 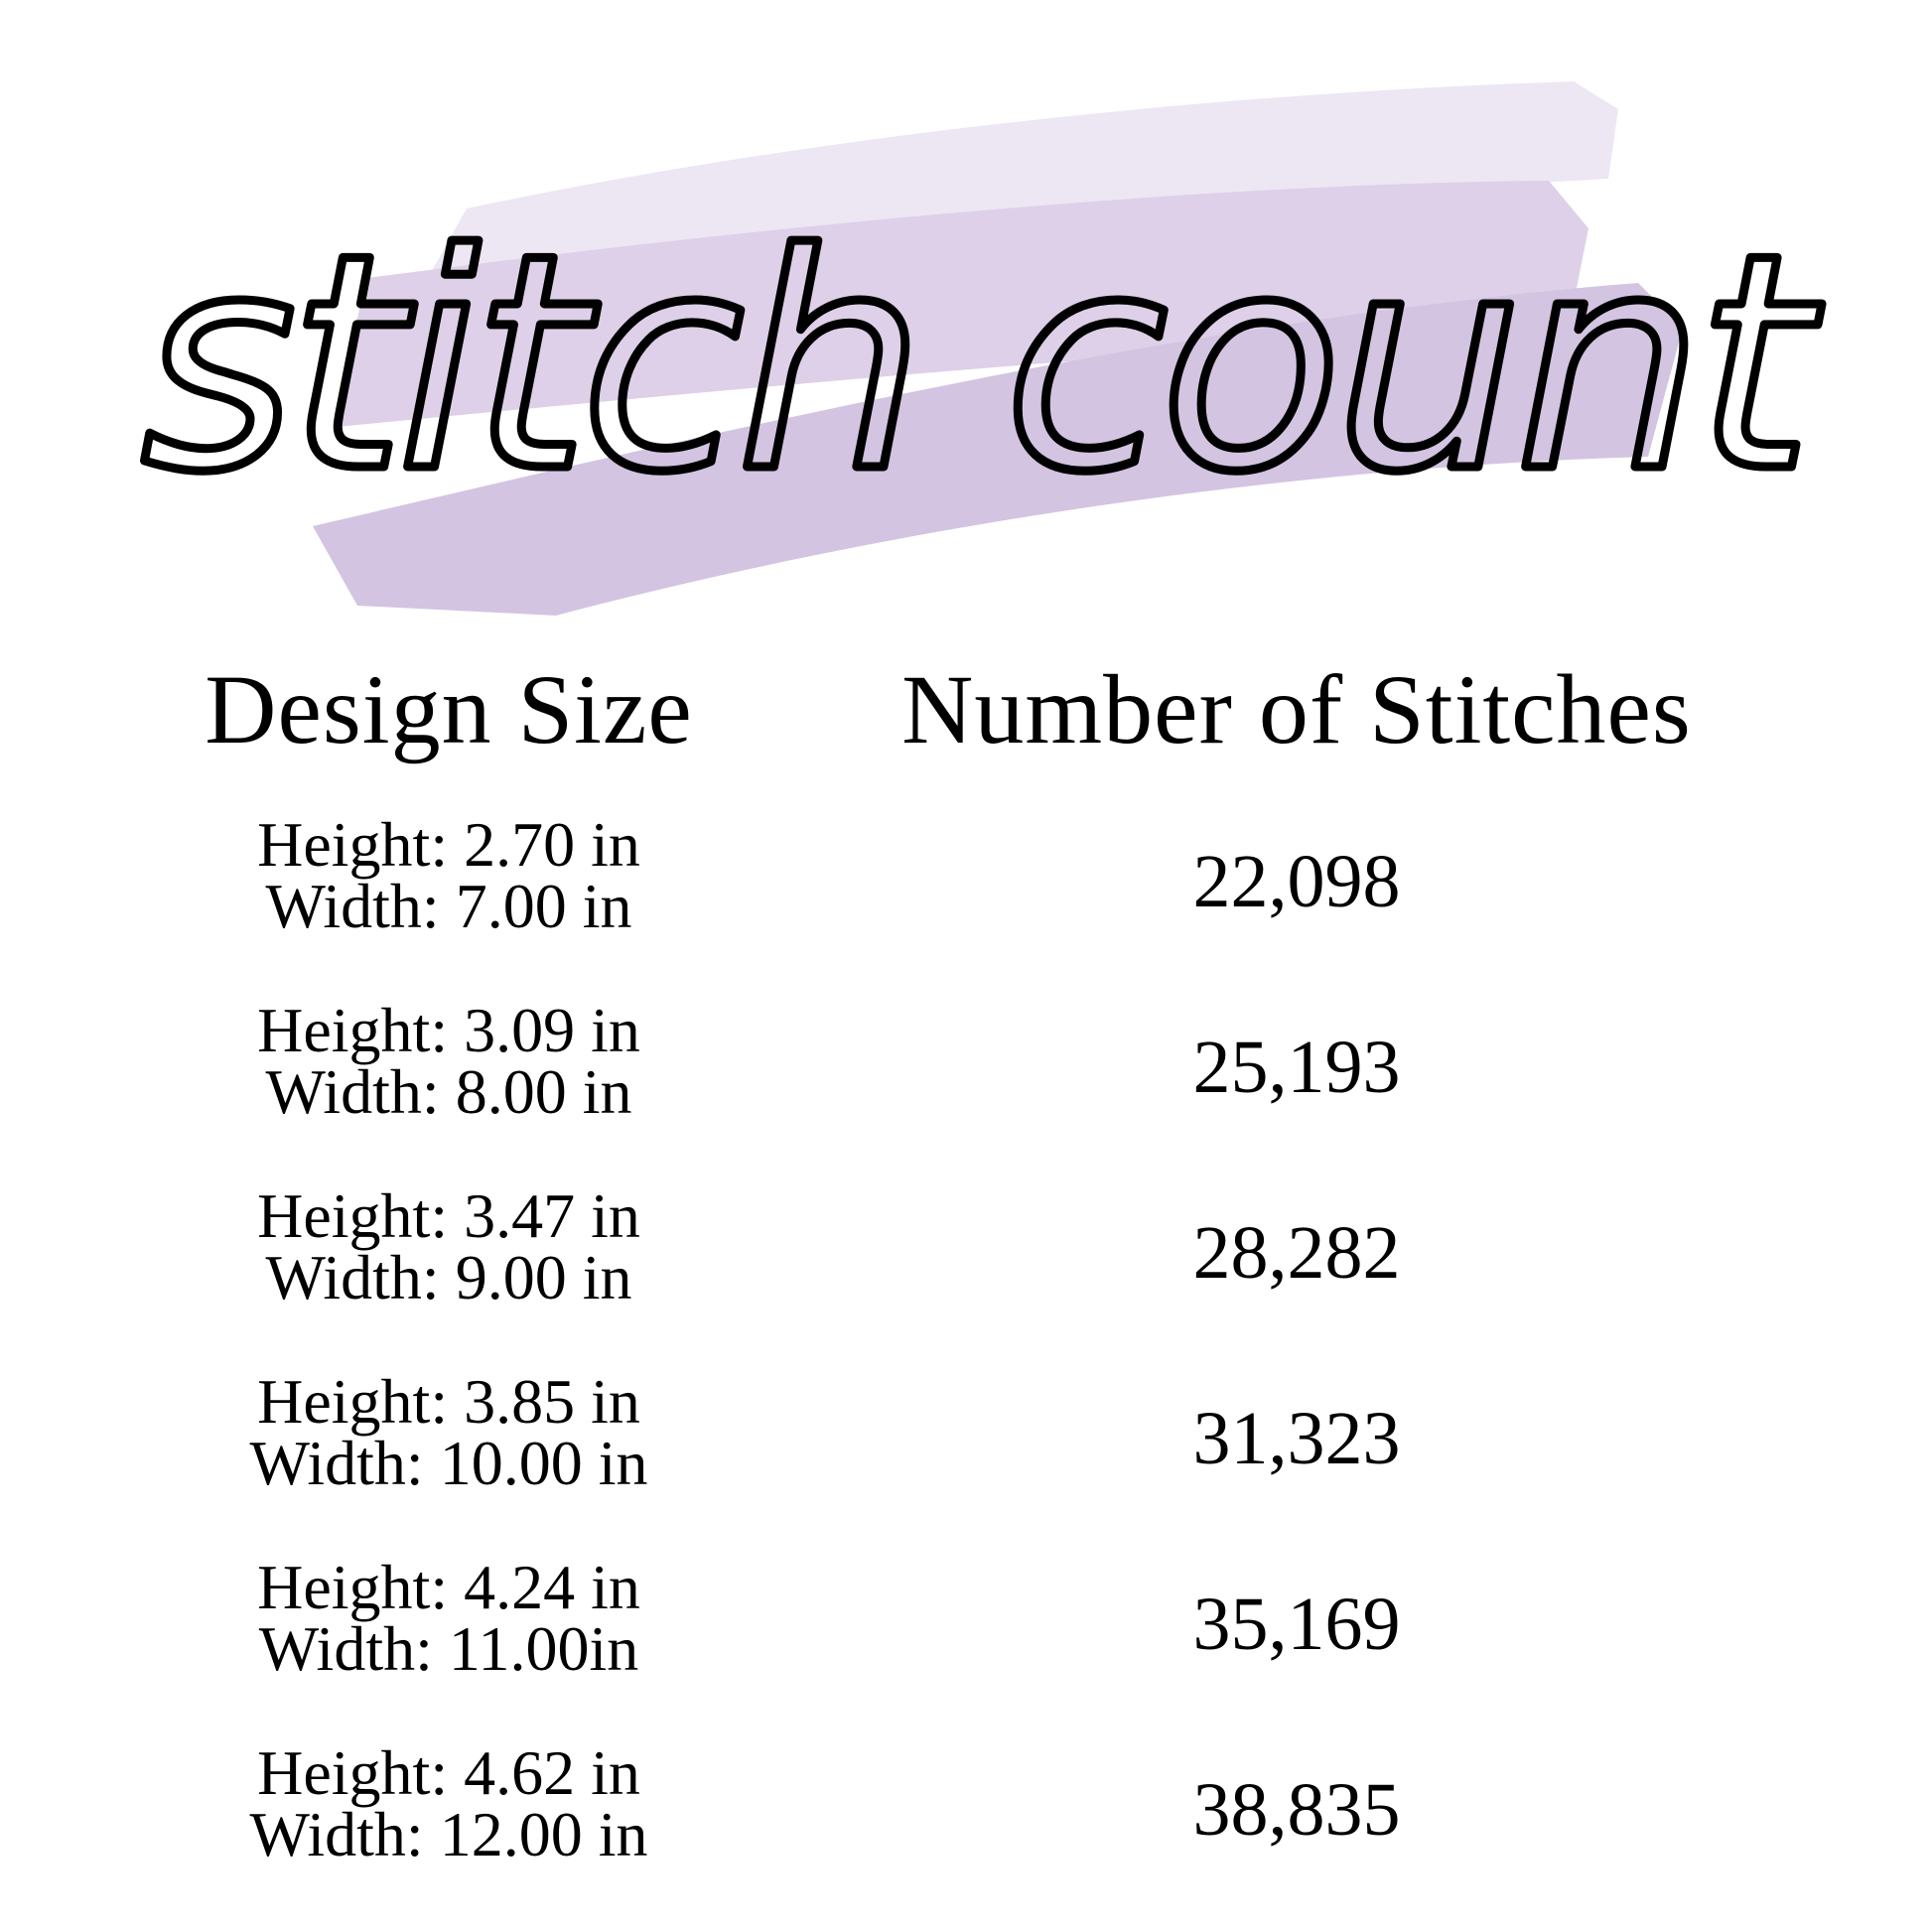 I want to click on design-size: Height: 2.70 in Width: 7.00 in, so click(x=448, y=875).